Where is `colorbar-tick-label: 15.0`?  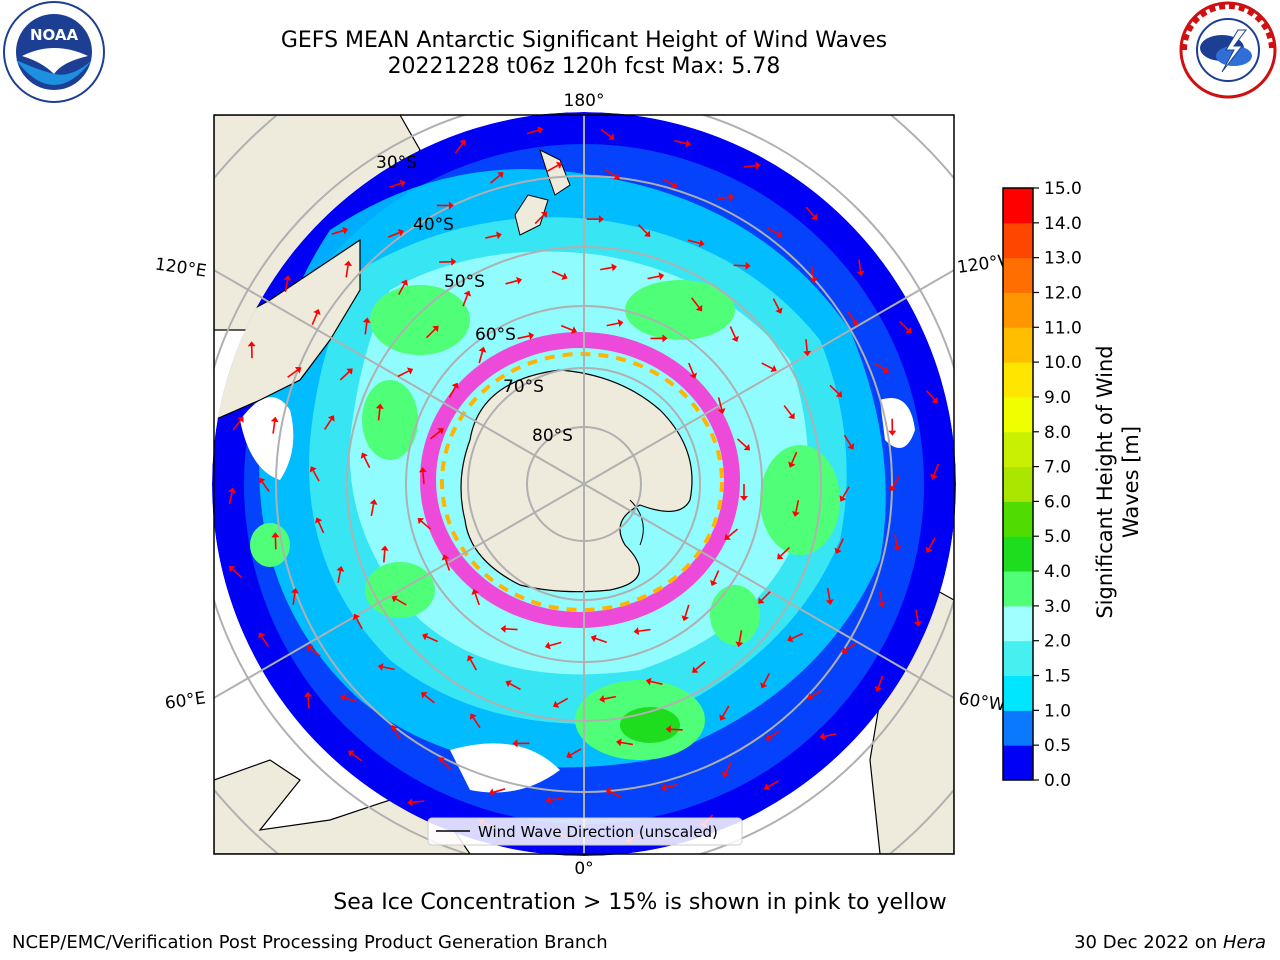 colorbar-tick-label: 15.0 is located at coordinates (1063, 189).